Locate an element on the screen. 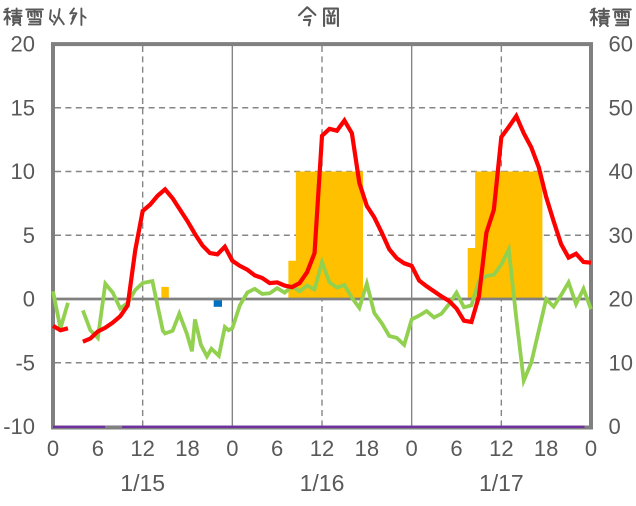 This screenshot has width=636, height=506. svg-text: 30 is located at coordinates (621, 235).